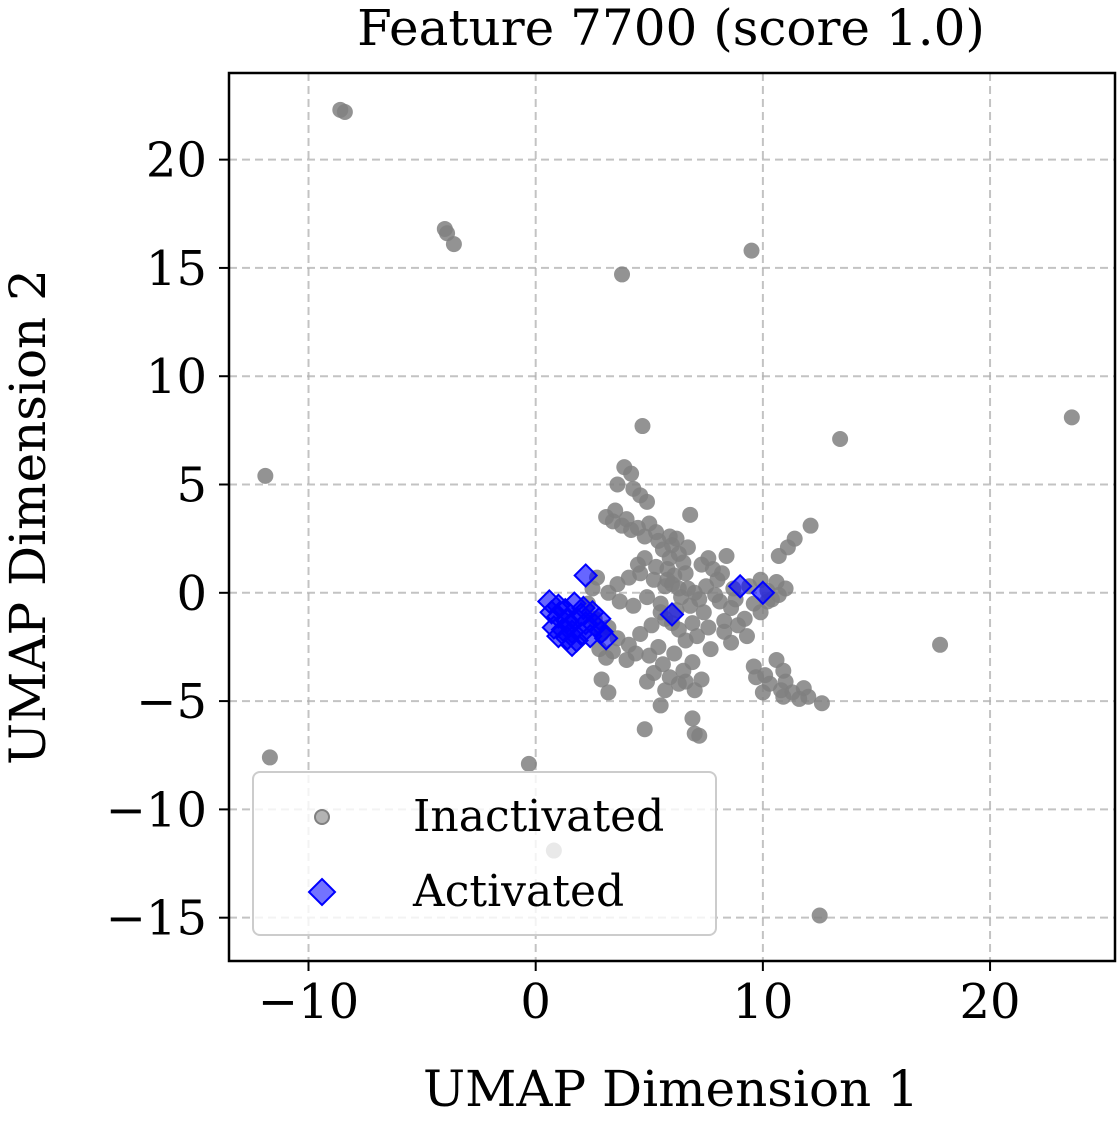 The image size is (1117, 1122). I want to click on y-tick-label: 10, so click(176, 377).